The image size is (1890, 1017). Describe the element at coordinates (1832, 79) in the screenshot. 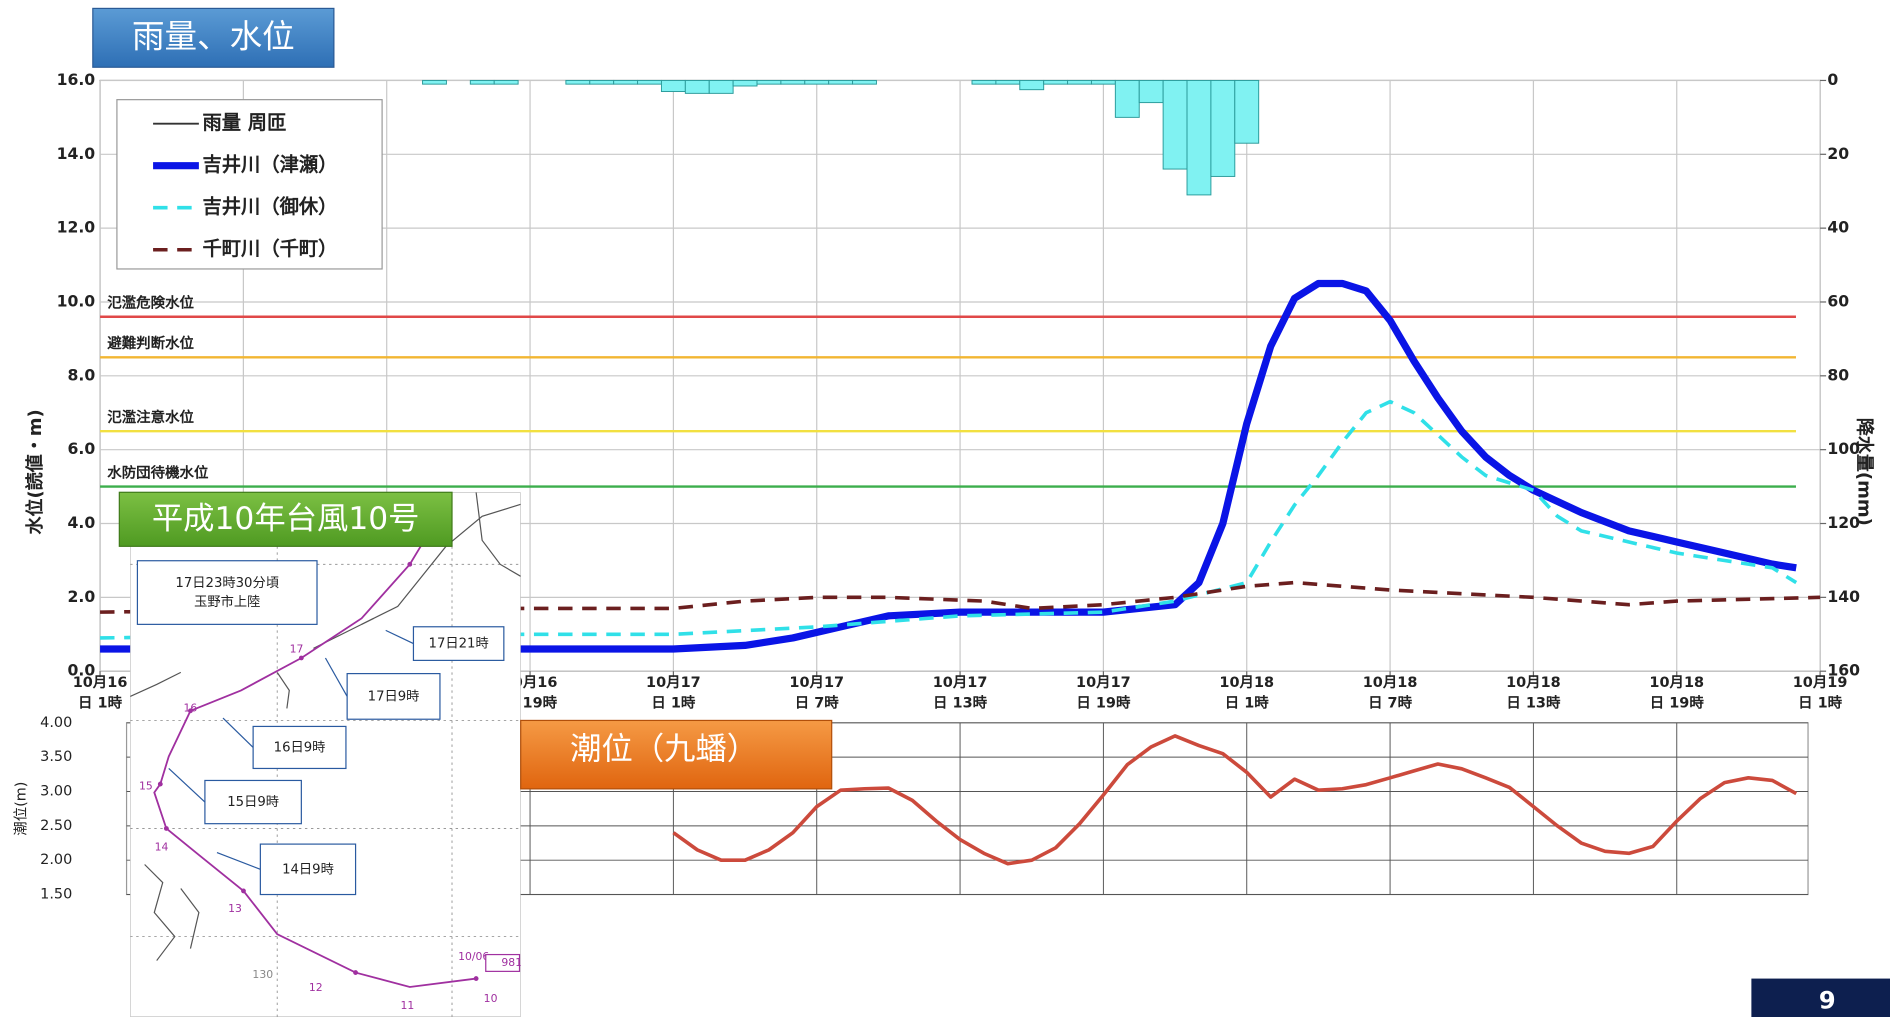

I see `y2-tick-label: 0` at that location.